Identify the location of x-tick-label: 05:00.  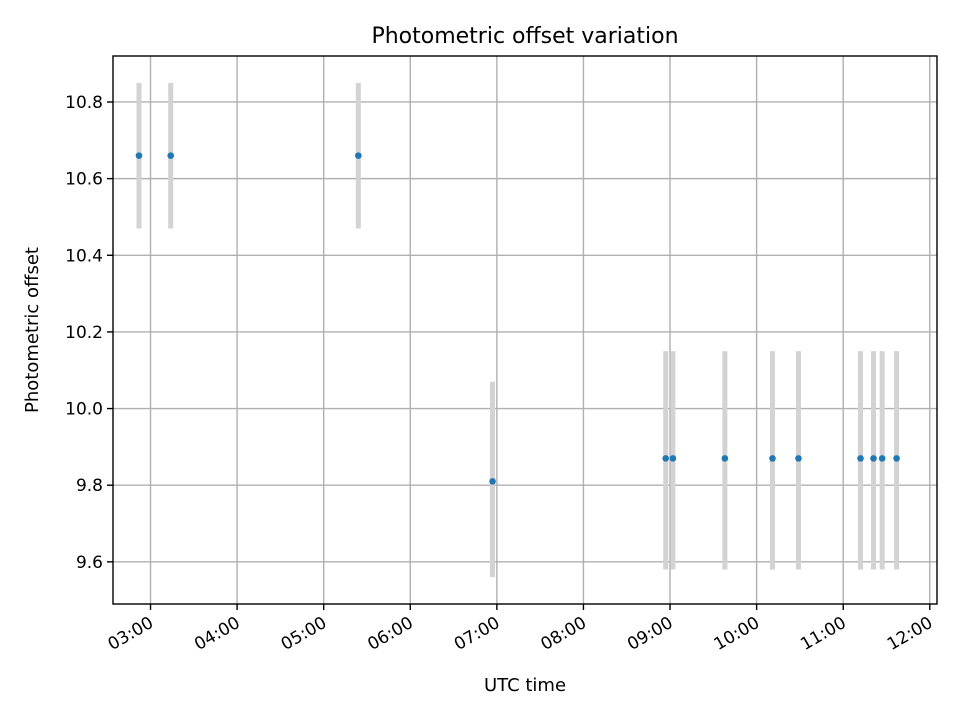
(304, 634).